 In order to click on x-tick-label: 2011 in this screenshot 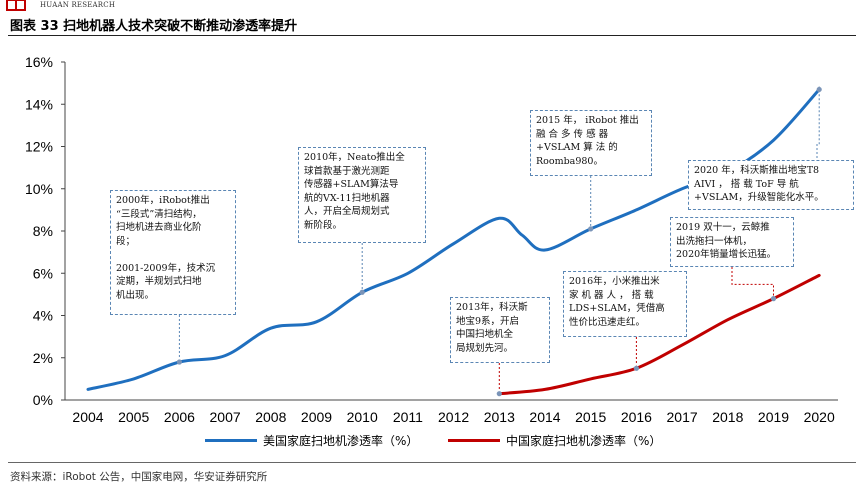, I will do `click(408, 417)`.